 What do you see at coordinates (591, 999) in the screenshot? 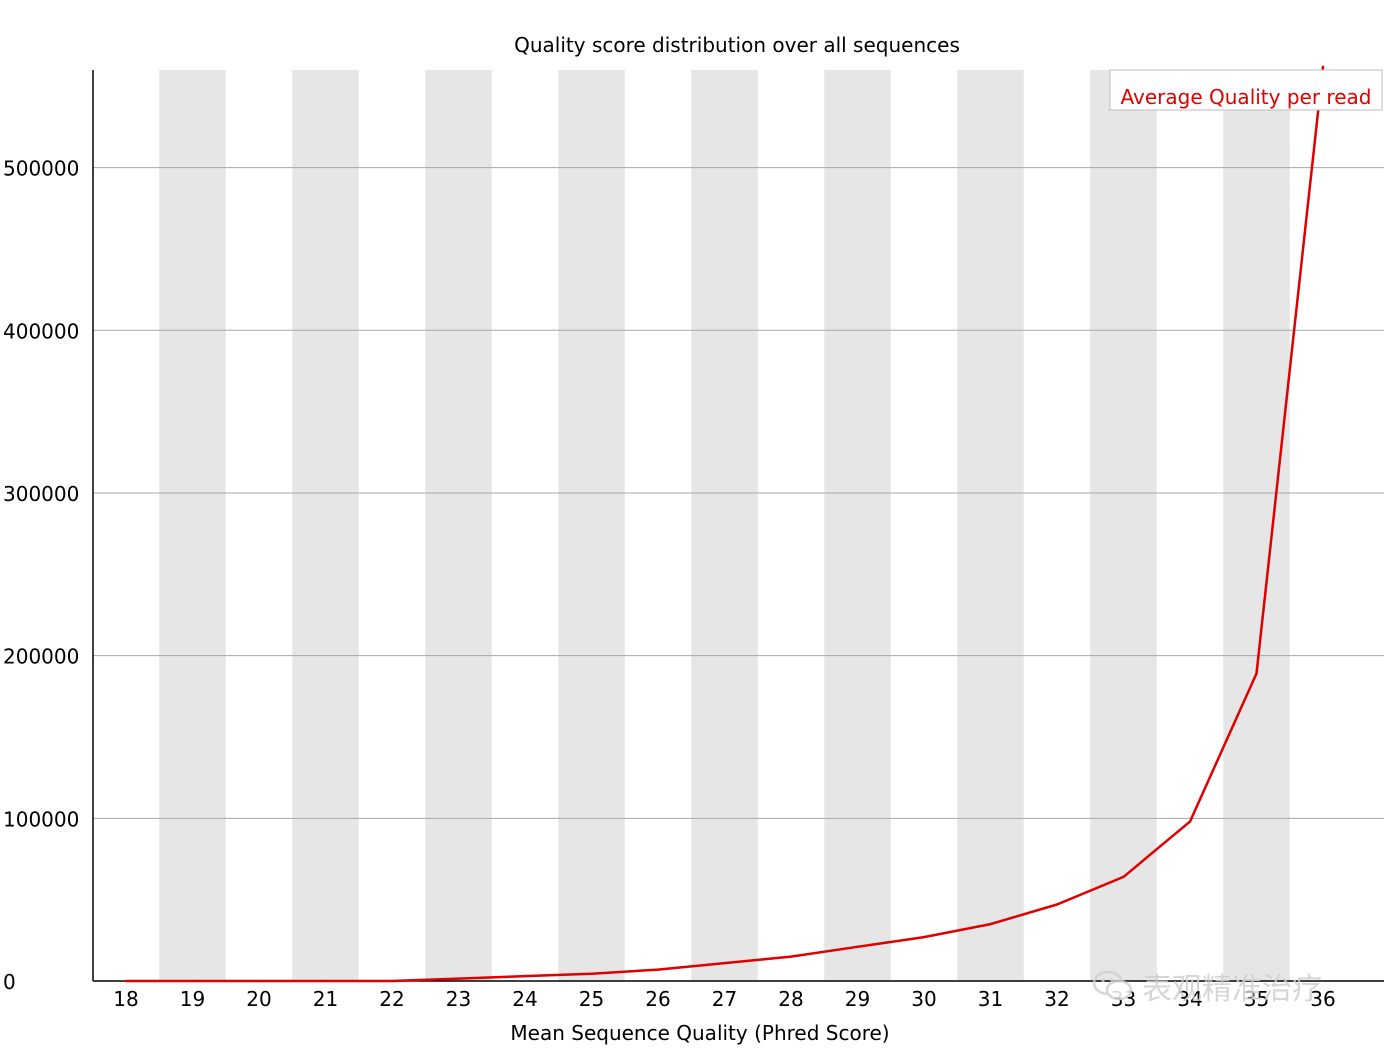
I see `x-tick-label-25: 25` at bounding box center [591, 999].